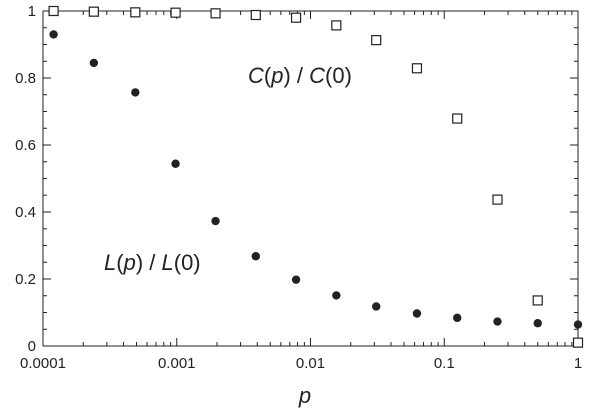  I want to click on annotation-l-part-5: L, so click(168, 262).